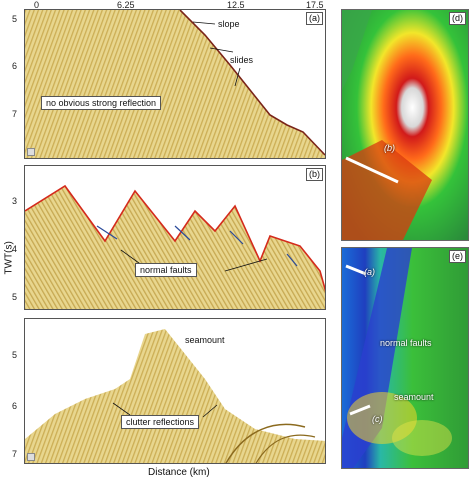 The width and height of the screenshot is (474, 481). I want to click on x-tick-17.5: 17.5, so click(315, 5).